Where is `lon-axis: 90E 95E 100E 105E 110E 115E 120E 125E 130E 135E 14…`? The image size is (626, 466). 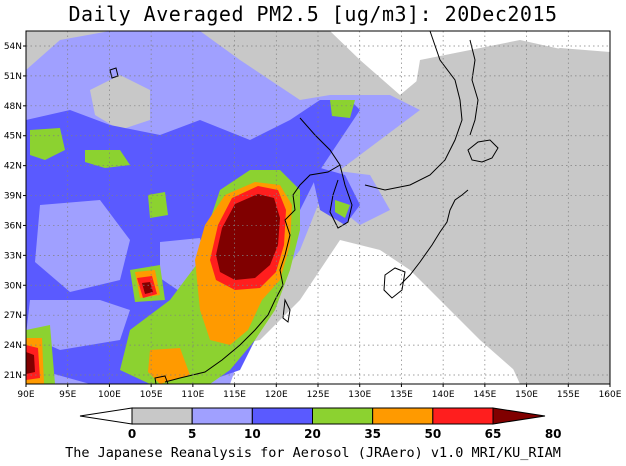 lon-axis: 90E 95E 100E 105E 110E 115E 120E 125E 130E 135E 14… is located at coordinates (319, 392).